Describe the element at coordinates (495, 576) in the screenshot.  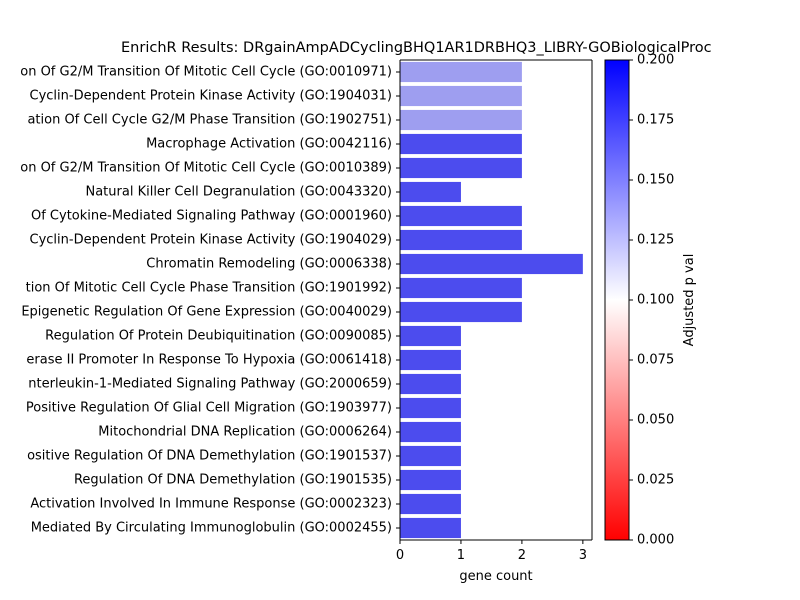
I see `x-axis-label: gene count` at that location.